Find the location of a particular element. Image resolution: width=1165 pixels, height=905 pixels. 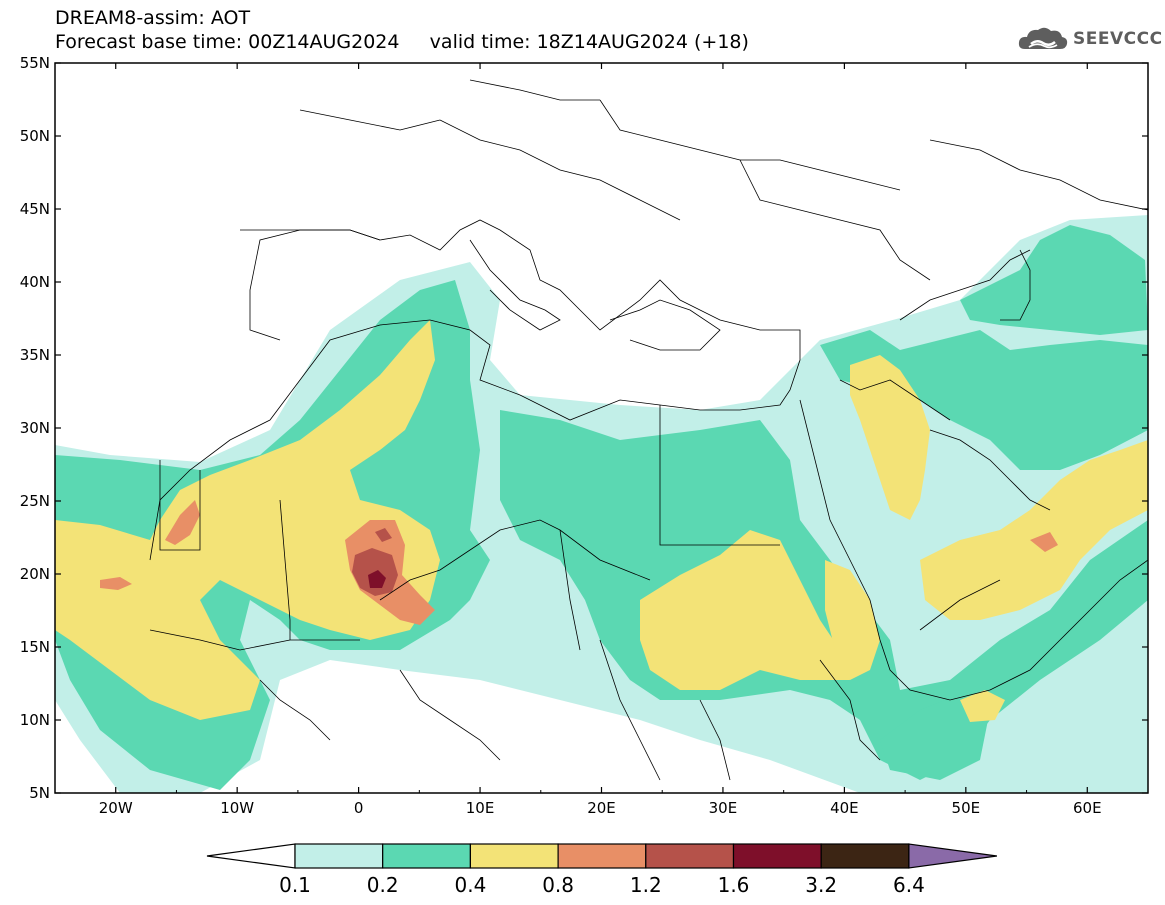

seevccc-logo: SEEVCCC is located at coordinates (1090, 39).